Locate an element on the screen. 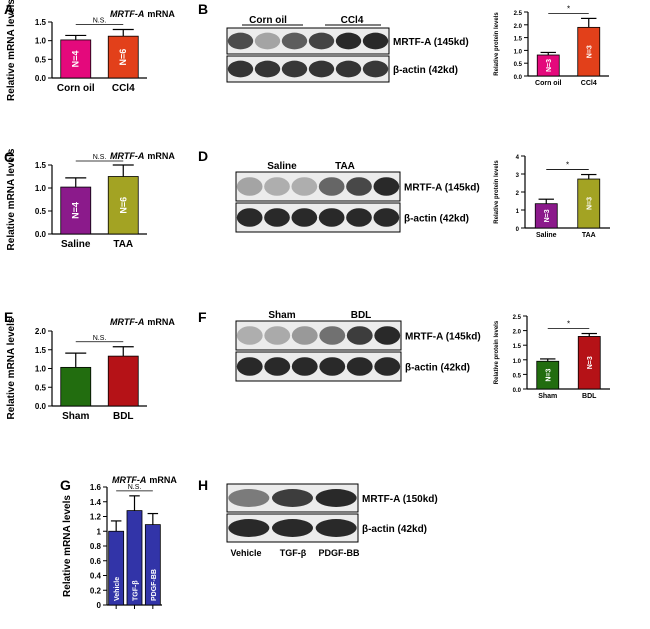 The width and height of the screenshot is (650, 629). blot-b: MRTF-A (145kd) β-actin (42kd) Corn oil CCl4 is located at coordinates (347, 49).